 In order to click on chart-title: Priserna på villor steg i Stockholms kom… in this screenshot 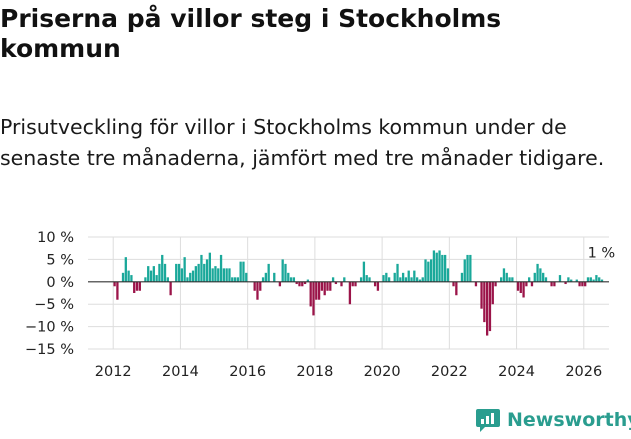, I will do `click(251, 33)`.